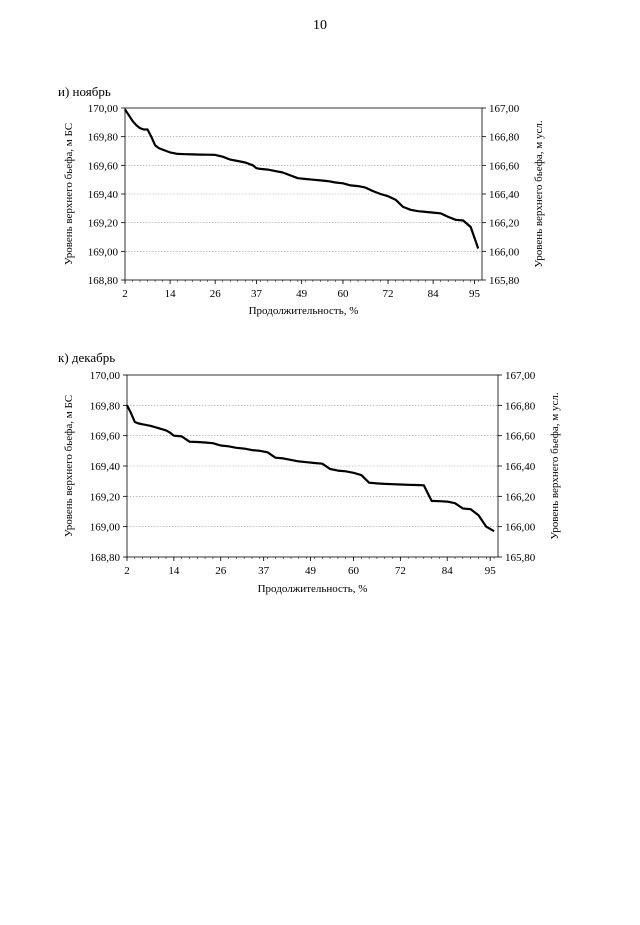 This screenshot has height=925, width=640. I want to click on chart-title-december: к) декабрь, so click(87, 357).